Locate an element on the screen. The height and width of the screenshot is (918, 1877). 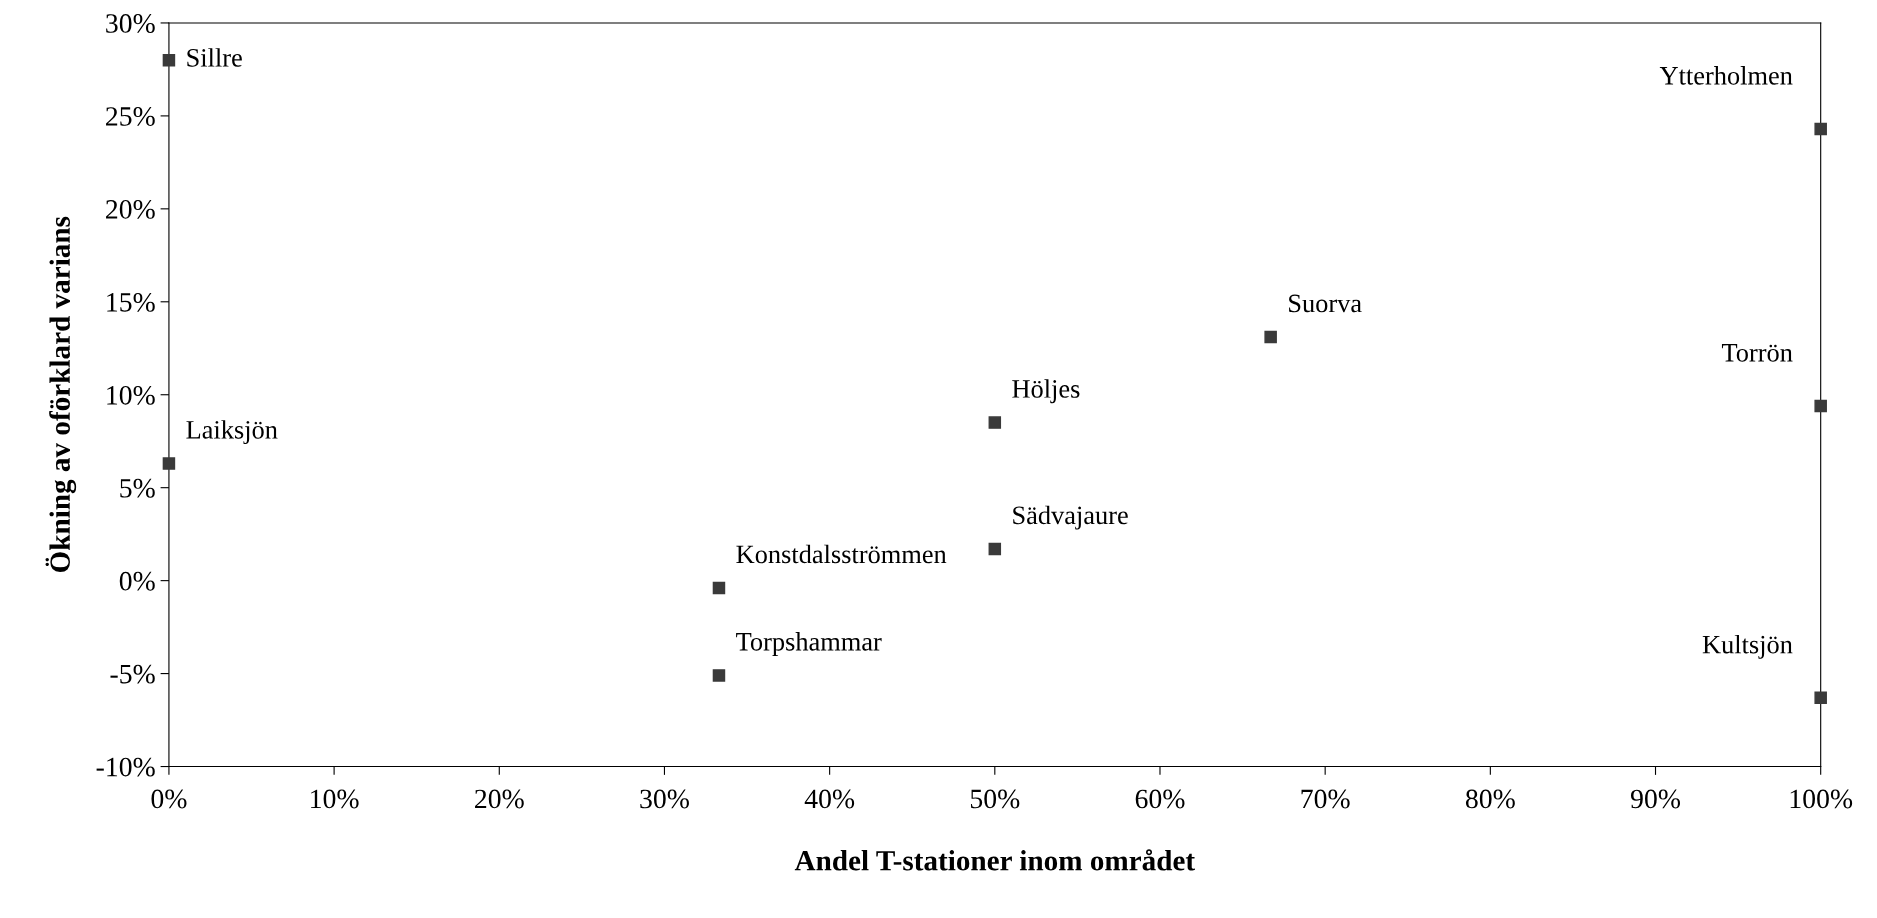
annotation: Suorva is located at coordinates (1325, 303).